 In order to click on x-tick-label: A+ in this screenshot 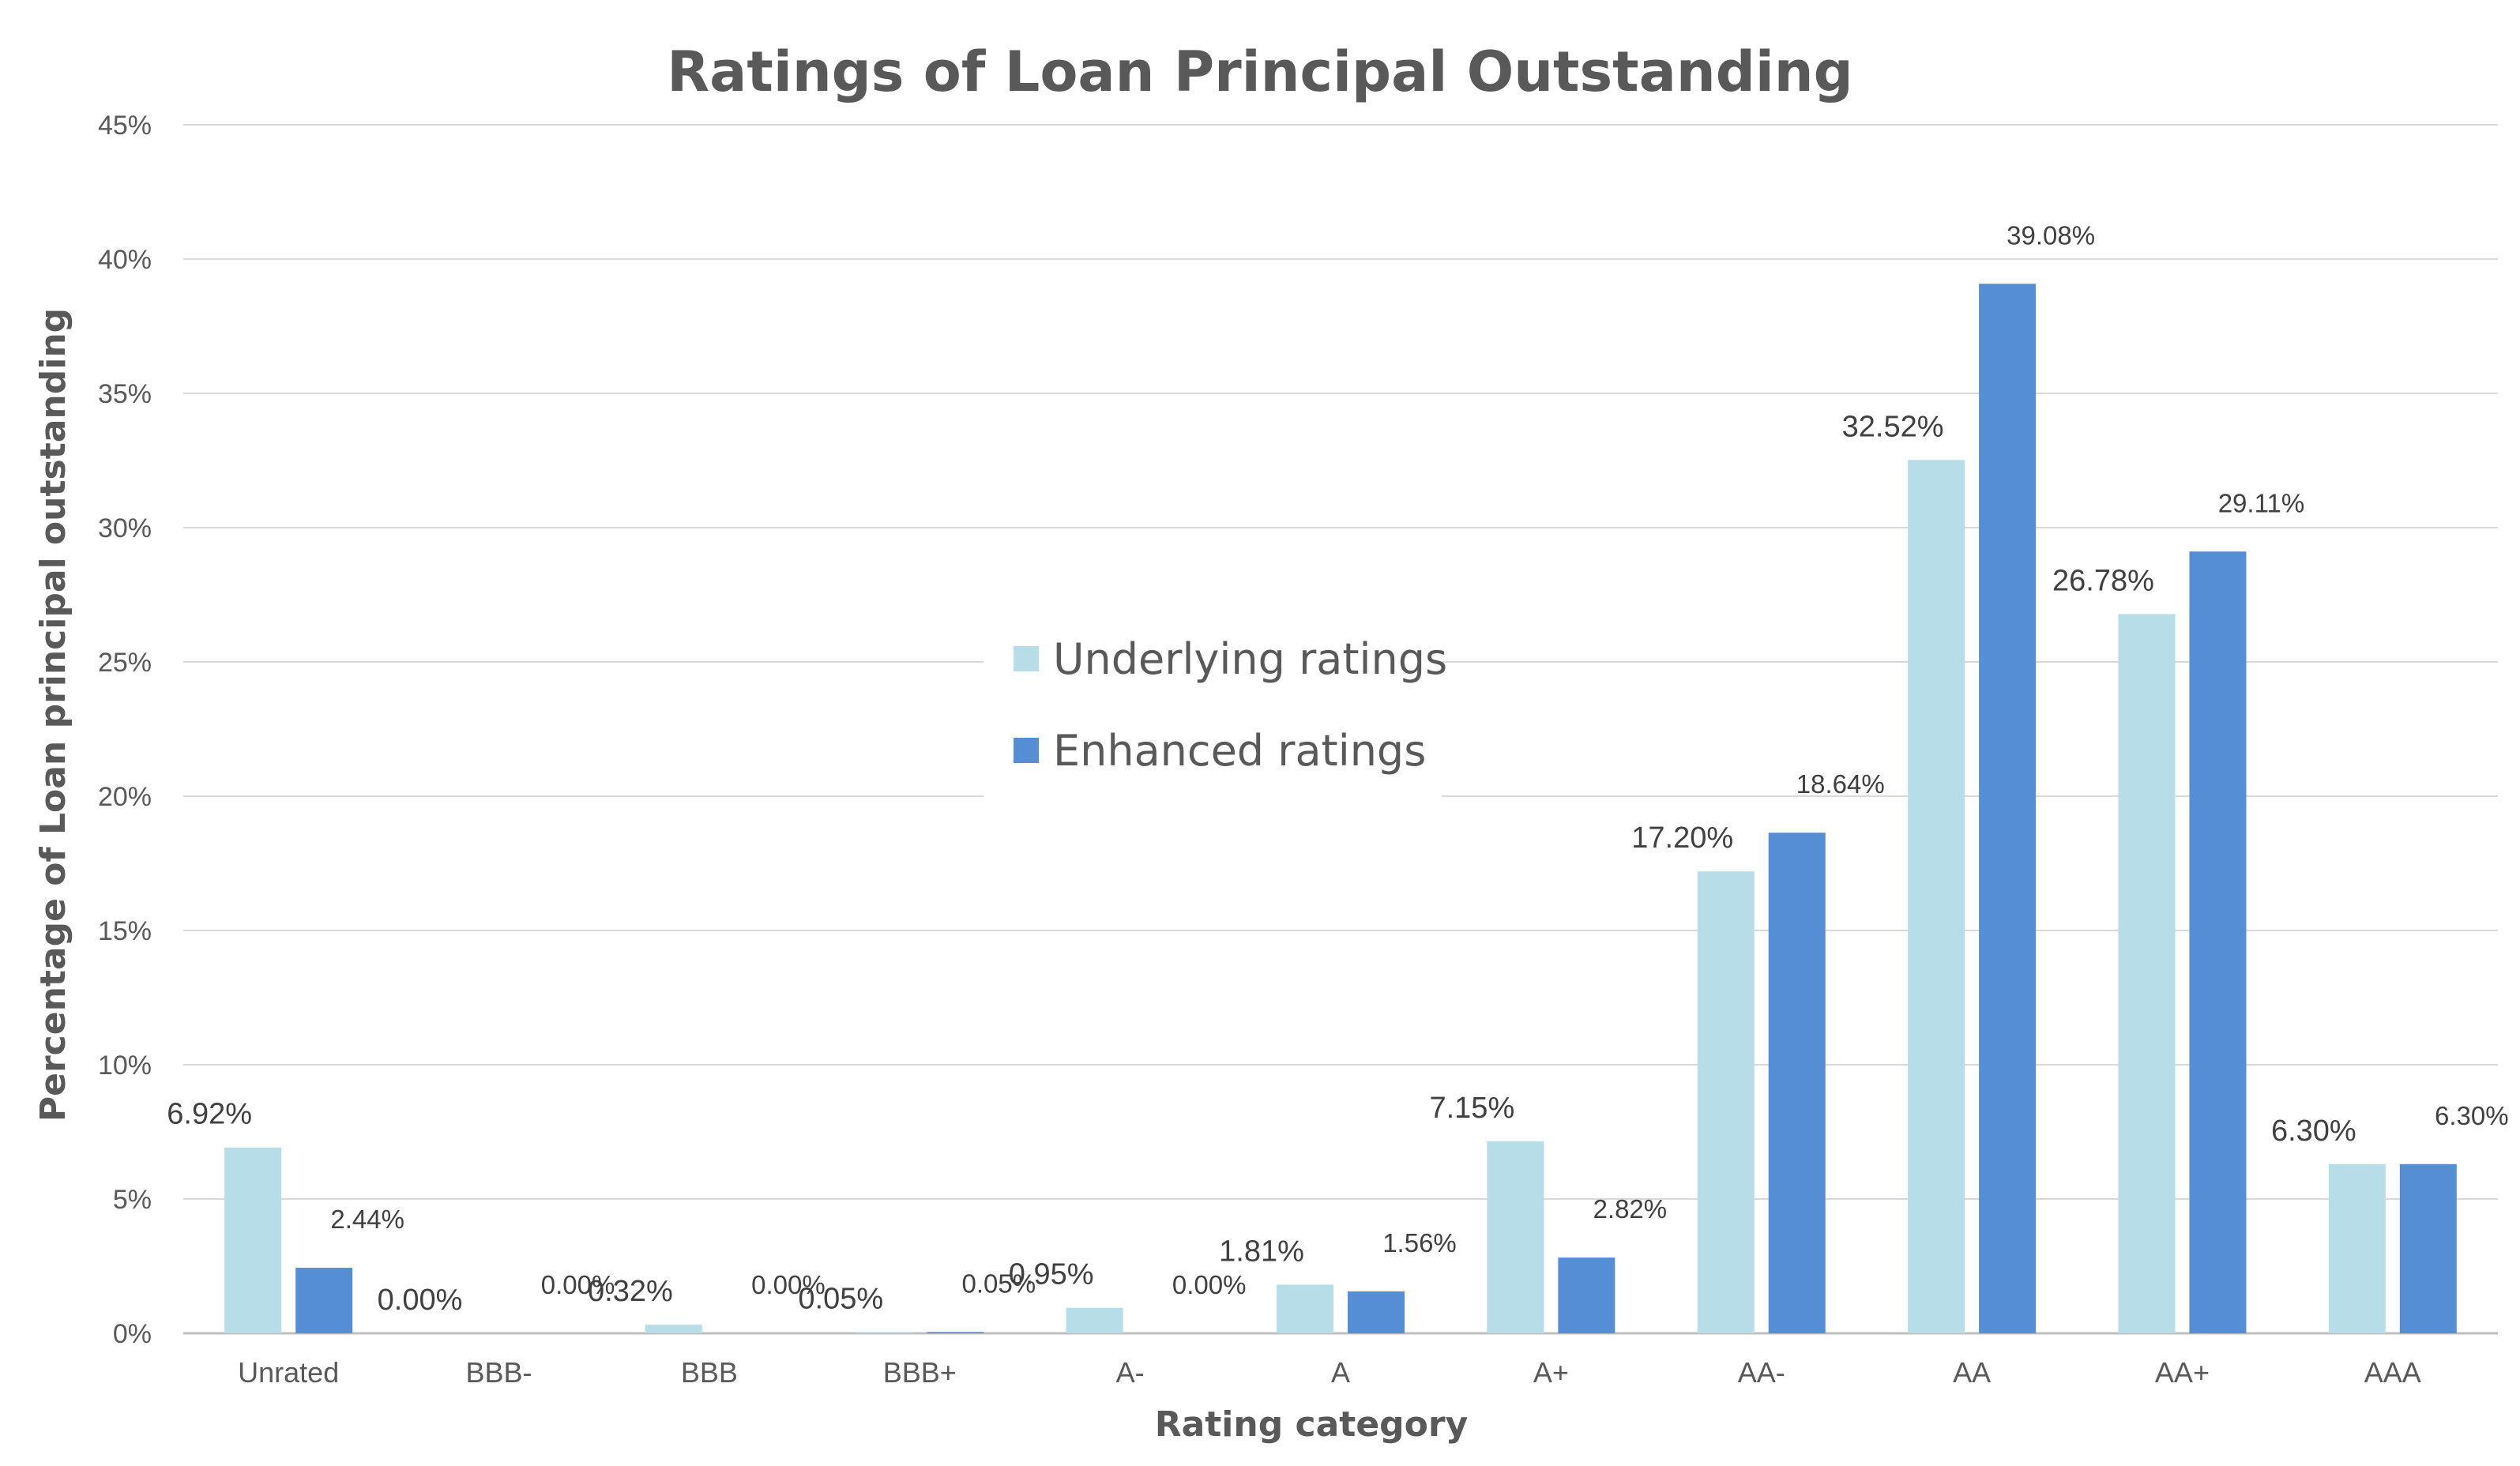, I will do `click(1551, 1372)`.